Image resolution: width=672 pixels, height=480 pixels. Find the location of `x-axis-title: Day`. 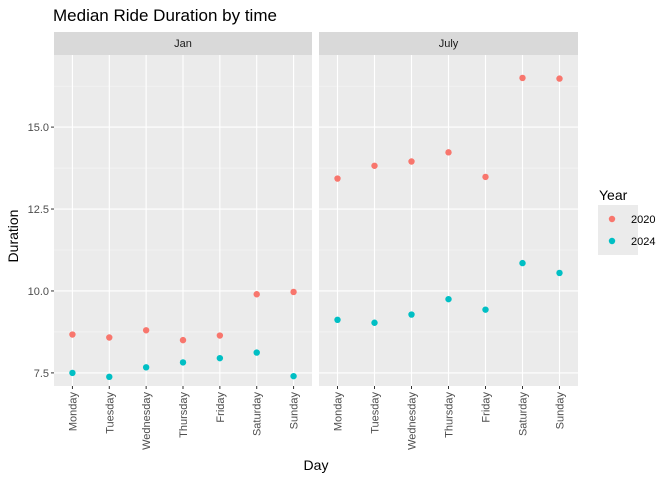

x-axis-title: Day is located at coordinates (316, 465).